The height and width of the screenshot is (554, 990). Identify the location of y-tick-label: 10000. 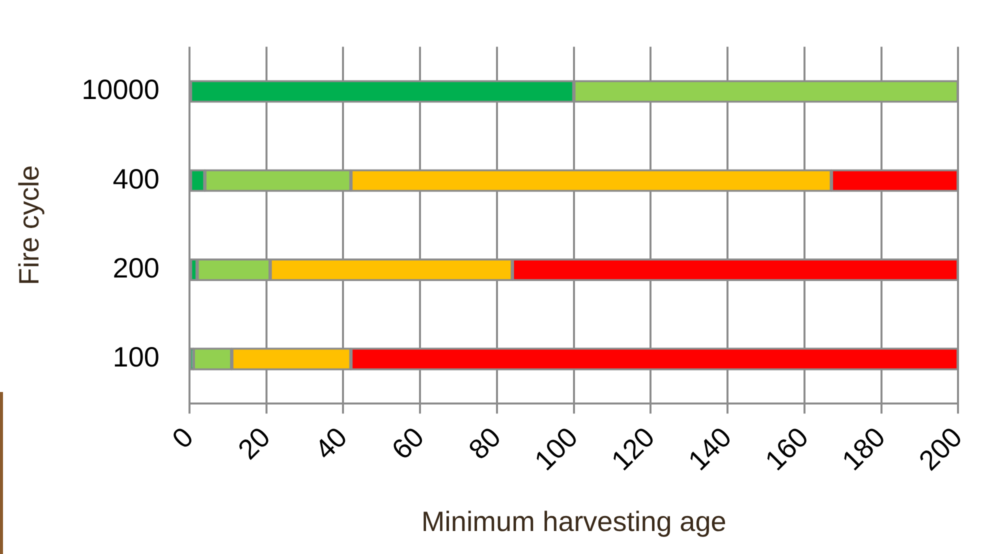
(121, 90).